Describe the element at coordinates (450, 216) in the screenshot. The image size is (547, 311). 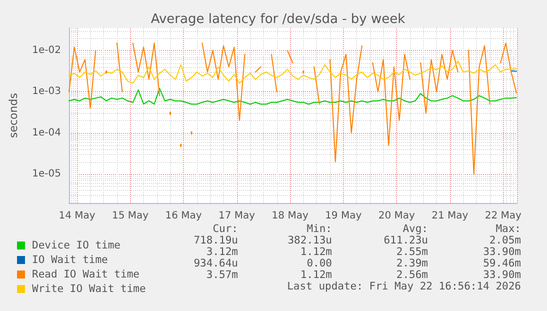
I see `x-tick-label: 21 May` at that location.